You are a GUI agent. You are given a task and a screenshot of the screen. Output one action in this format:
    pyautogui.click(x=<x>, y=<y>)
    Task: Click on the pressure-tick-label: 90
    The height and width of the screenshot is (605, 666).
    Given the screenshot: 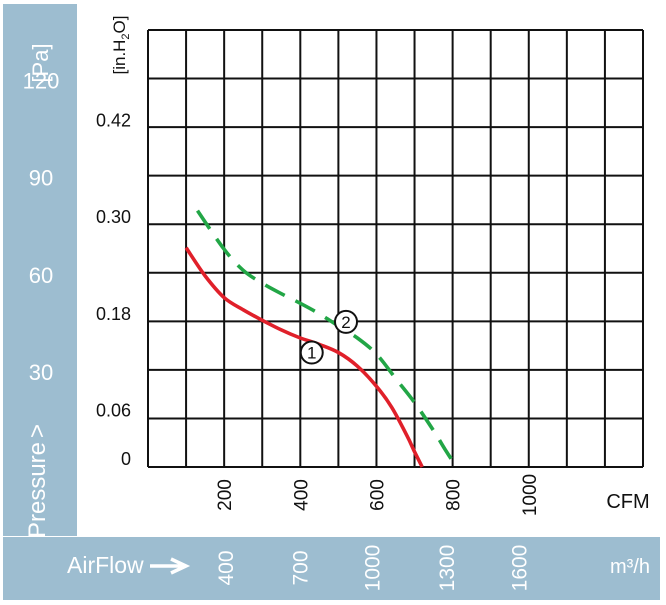 What is the action you would take?
    pyautogui.click(x=41, y=178)
    